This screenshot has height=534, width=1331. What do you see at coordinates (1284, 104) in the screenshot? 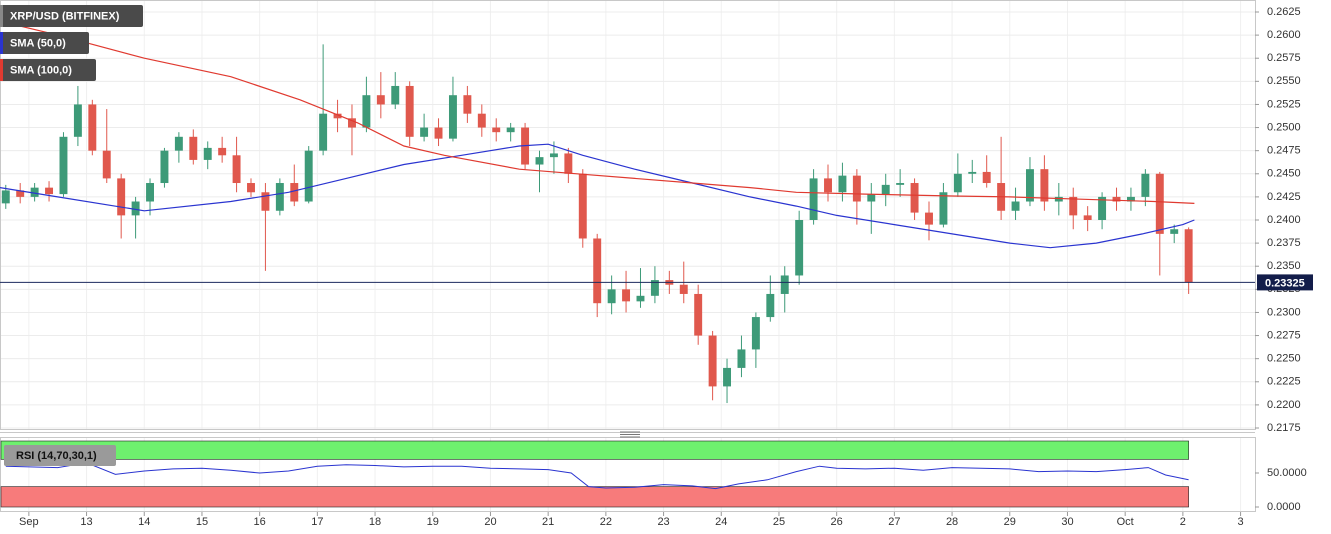
I see `y-tick-label: 0.2525` at bounding box center [1284, 104].